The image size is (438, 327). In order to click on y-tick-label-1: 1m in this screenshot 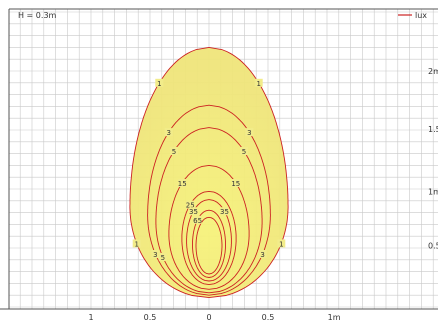, I will do `click(433, 191)`.